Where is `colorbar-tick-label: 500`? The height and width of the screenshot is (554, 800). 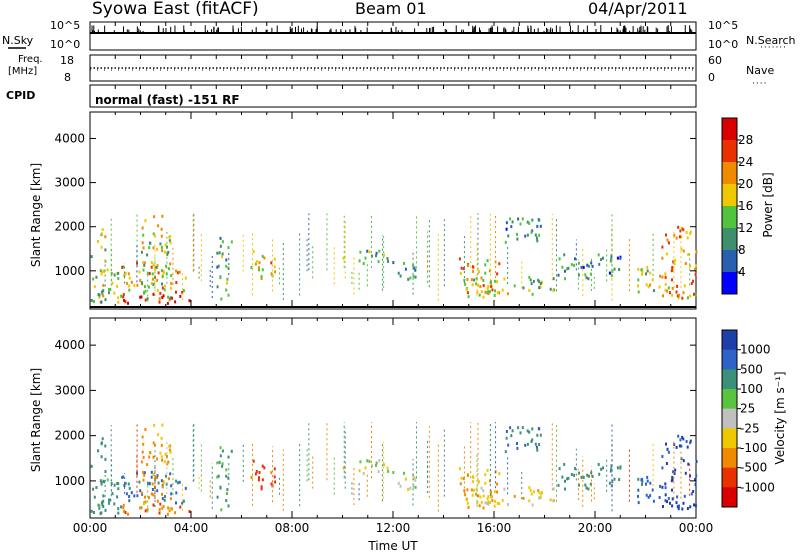
colorbar-tick-label: 500 is located at coordinates (751, 369).